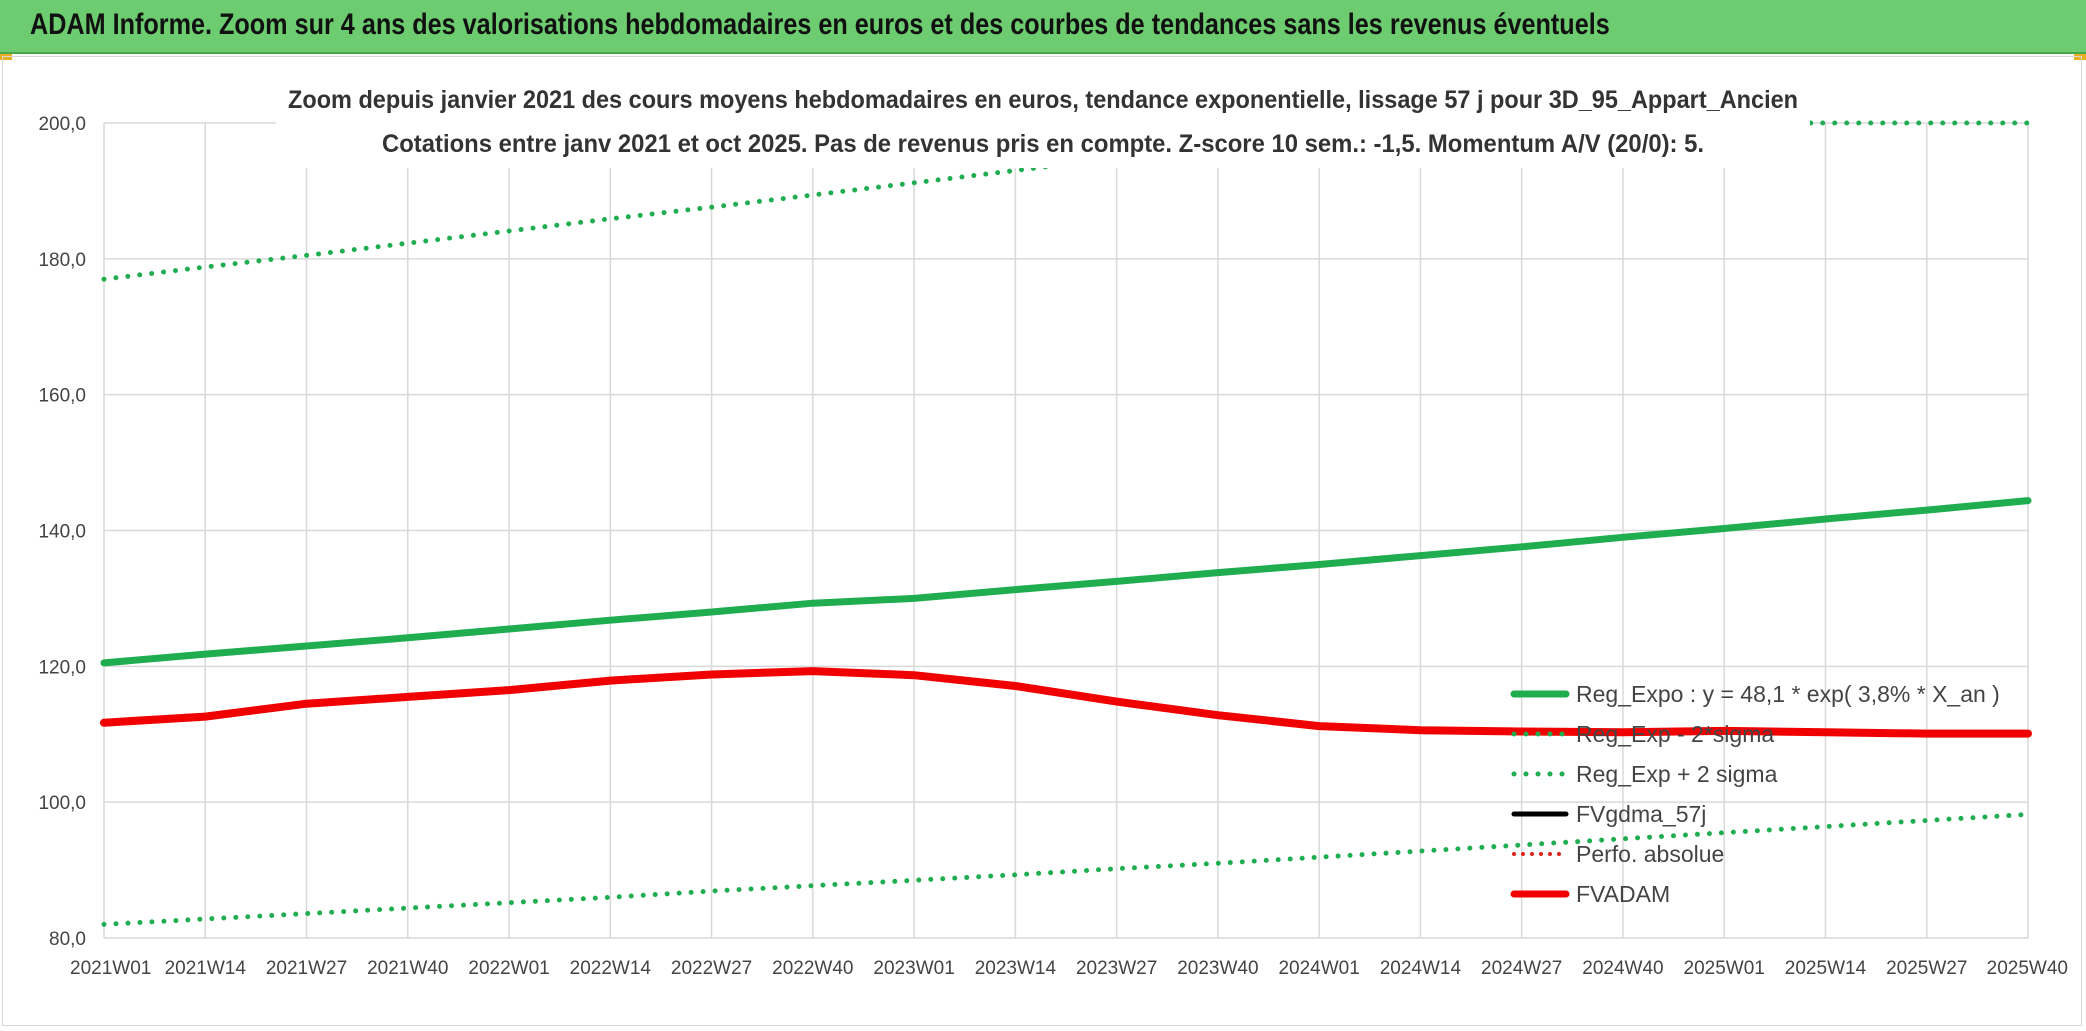 Image resolution: width=2086 pixels, height=1031 pixels. I want to click on x-tick-label: 2025W14, so click(1826, 968).